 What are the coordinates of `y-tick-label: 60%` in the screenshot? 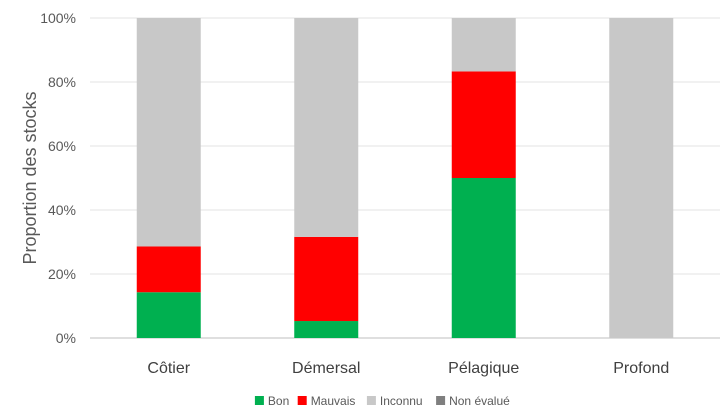 It's located at (62, 146).